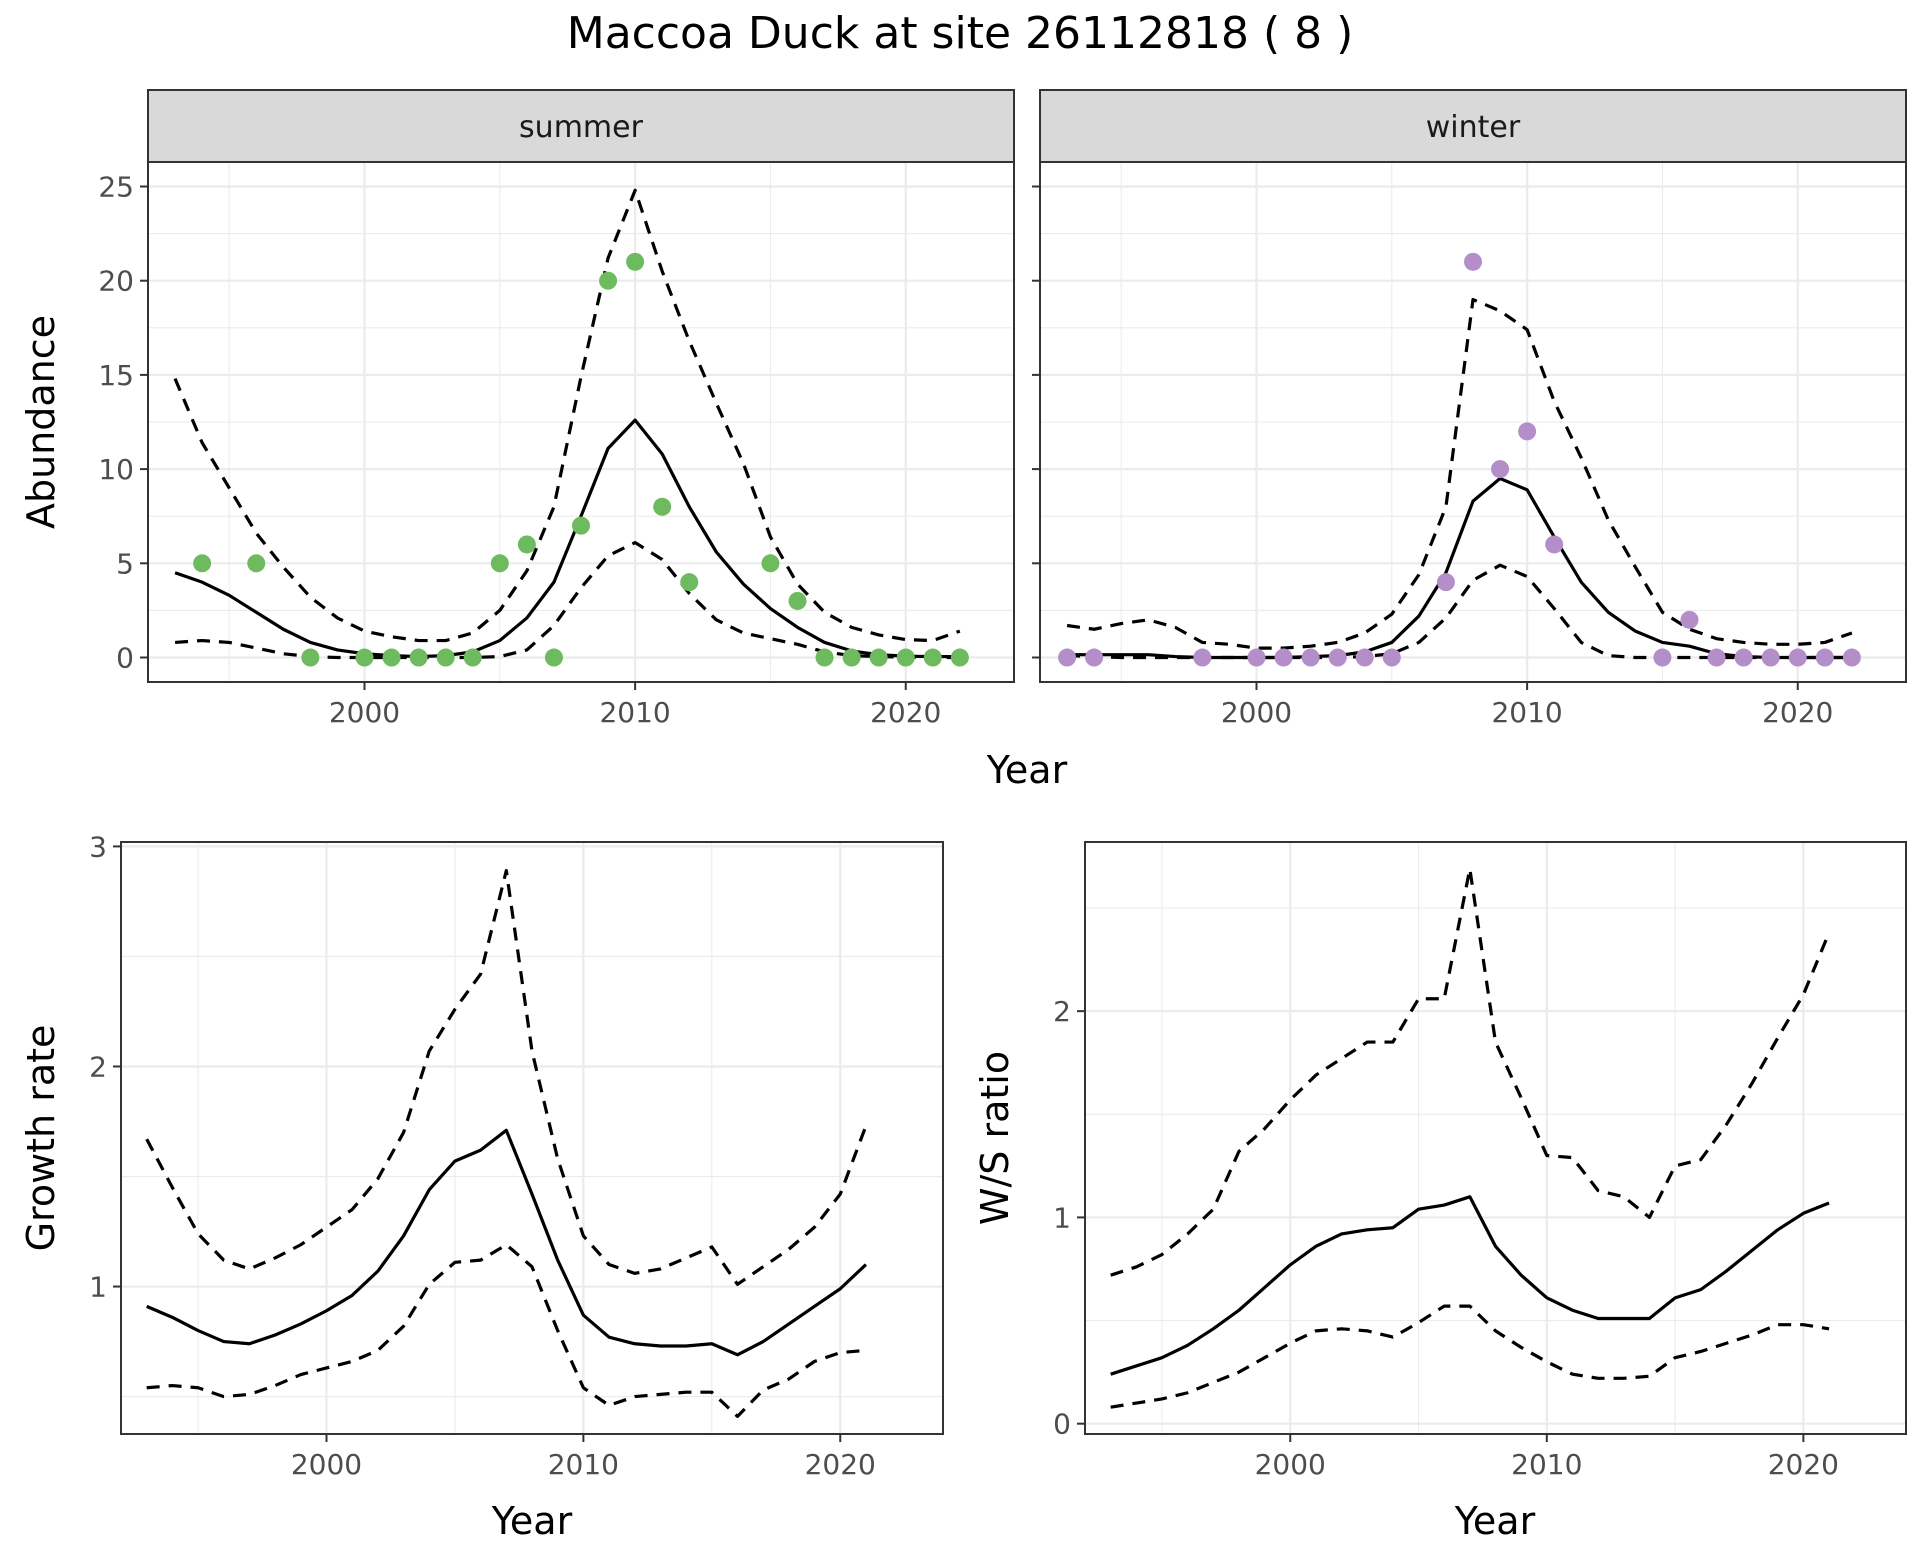 This screenshot has width=1920, height=1560. I want to click on ws-x-tick-label: 2020, so click(1803, 1464).